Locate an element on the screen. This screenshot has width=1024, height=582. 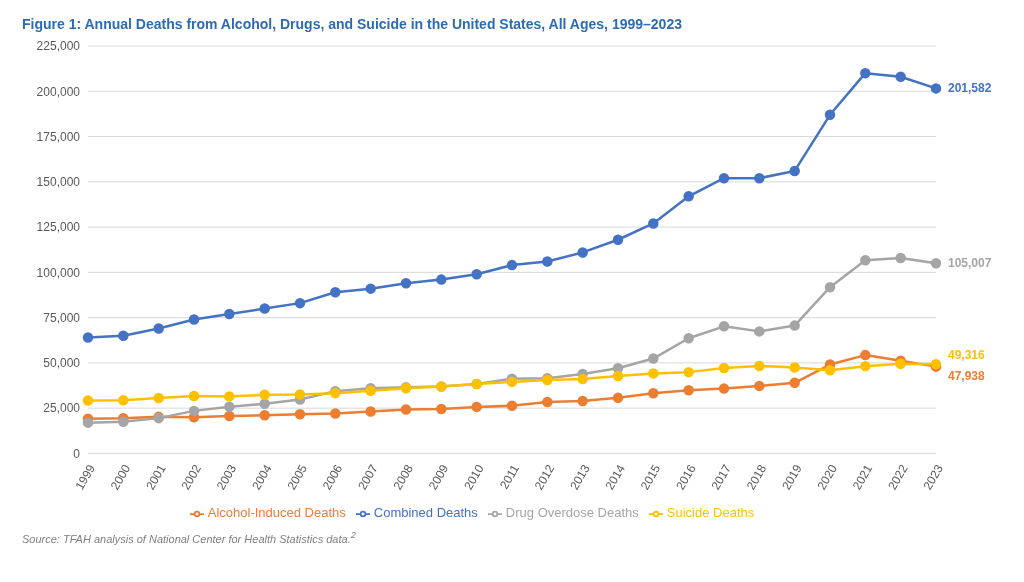
y-tick-label: 25,000 is located at coordinates (62, 408).